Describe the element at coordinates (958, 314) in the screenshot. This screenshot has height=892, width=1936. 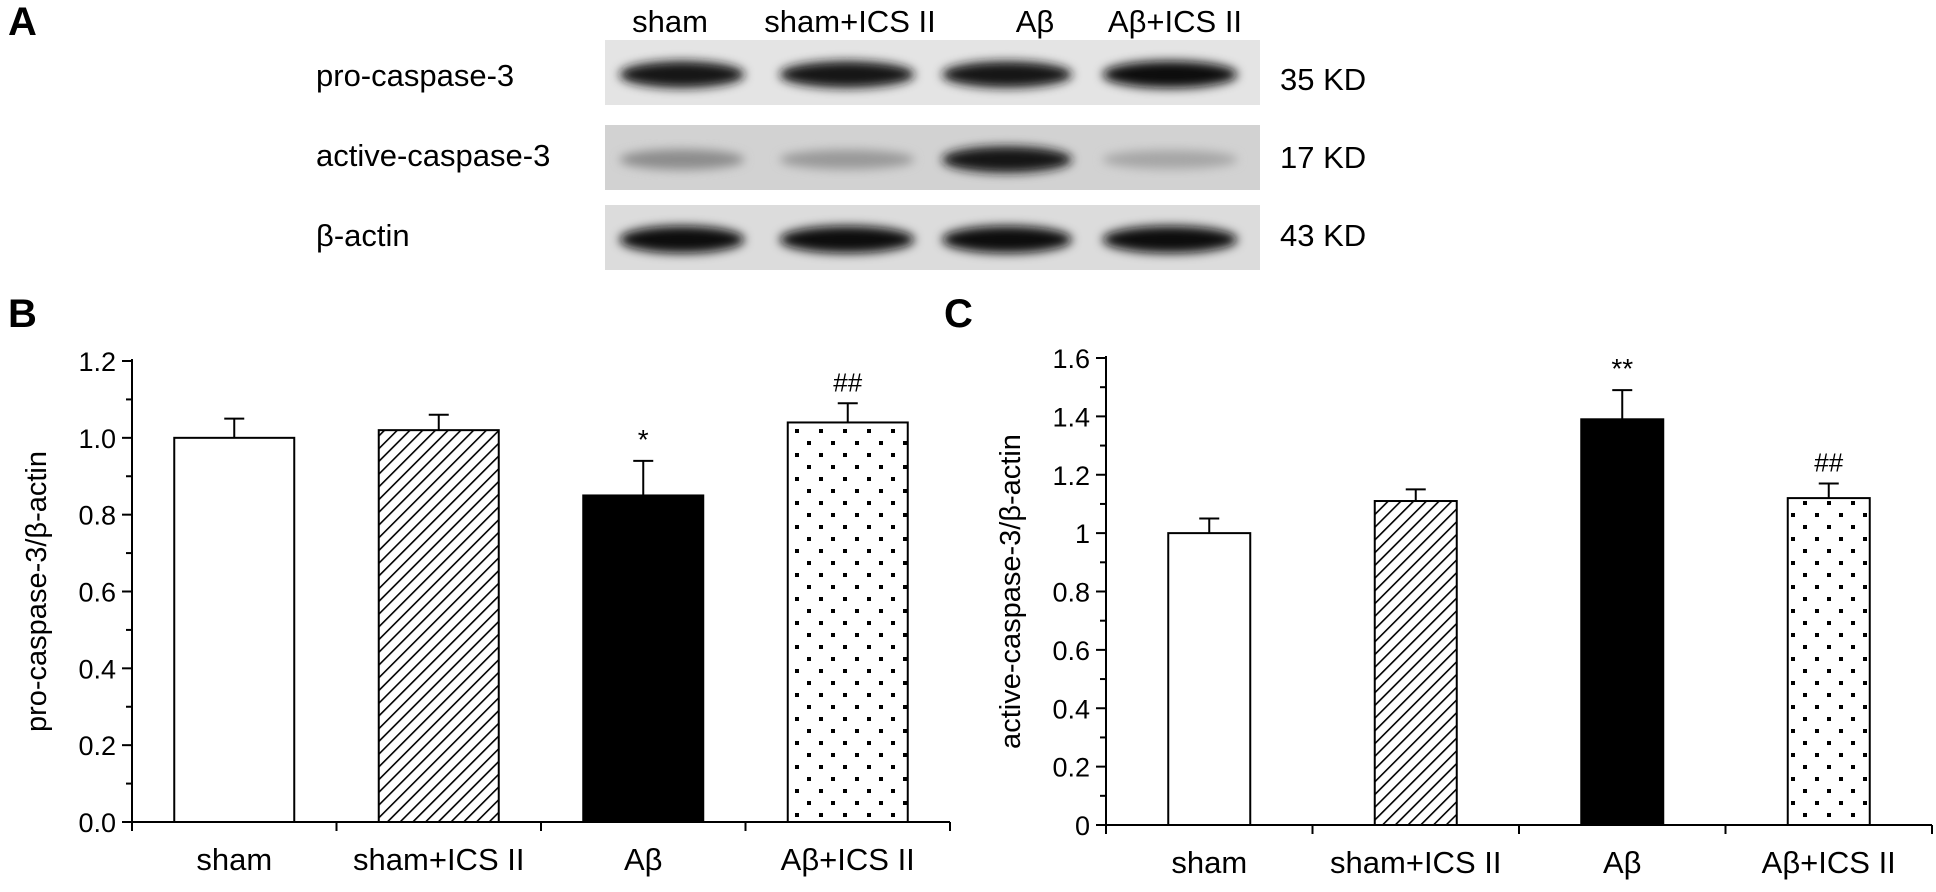
I see `panel-label-c: C` at that location.